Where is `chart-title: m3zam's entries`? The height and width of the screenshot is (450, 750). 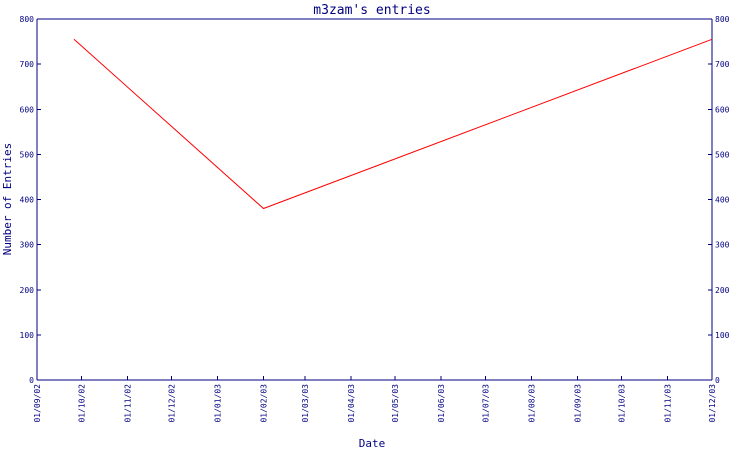 chart-title: m3zam's entries is located at coordinates (371, 10).